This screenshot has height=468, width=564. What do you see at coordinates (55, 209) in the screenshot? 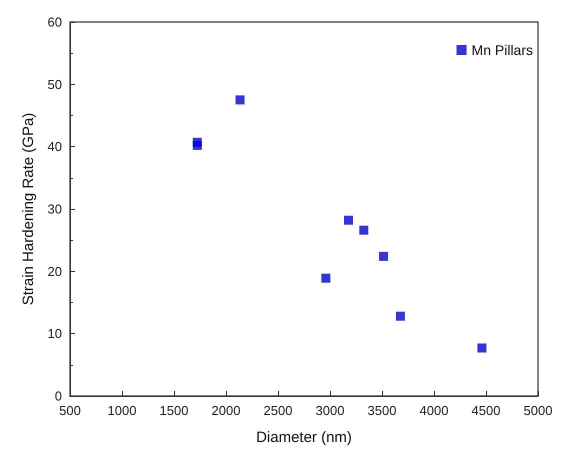
I see `y-tick-label: 30` at bounding box center [55, 209].